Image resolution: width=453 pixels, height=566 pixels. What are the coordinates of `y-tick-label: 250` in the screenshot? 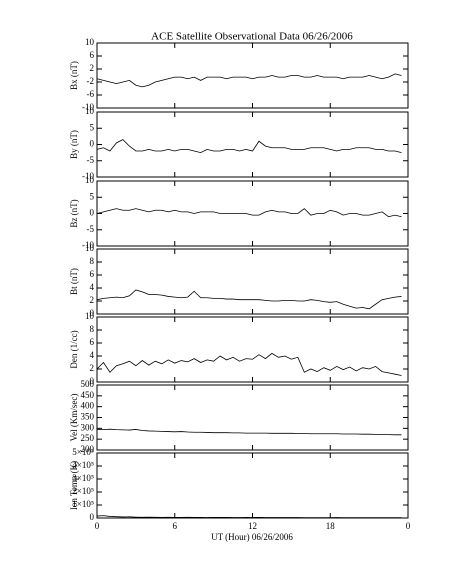 It's located at (88, 438).